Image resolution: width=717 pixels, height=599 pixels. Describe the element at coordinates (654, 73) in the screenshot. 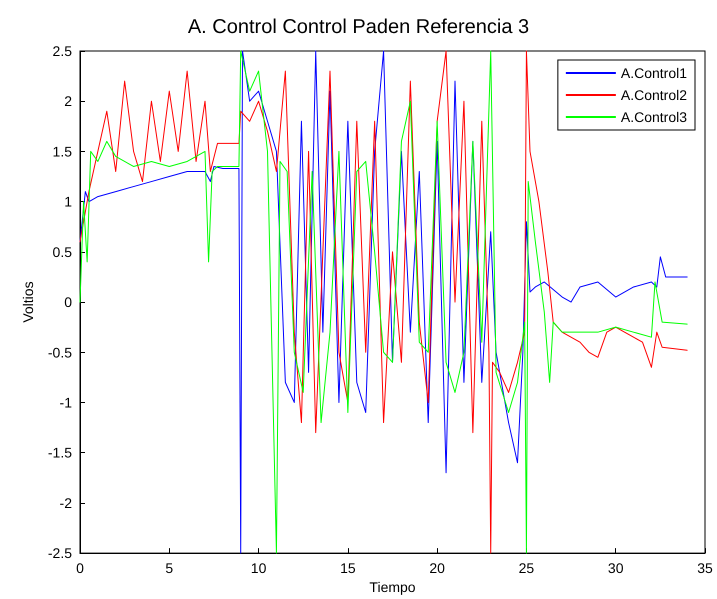

I see `legend-label: A.Control1` at that location.